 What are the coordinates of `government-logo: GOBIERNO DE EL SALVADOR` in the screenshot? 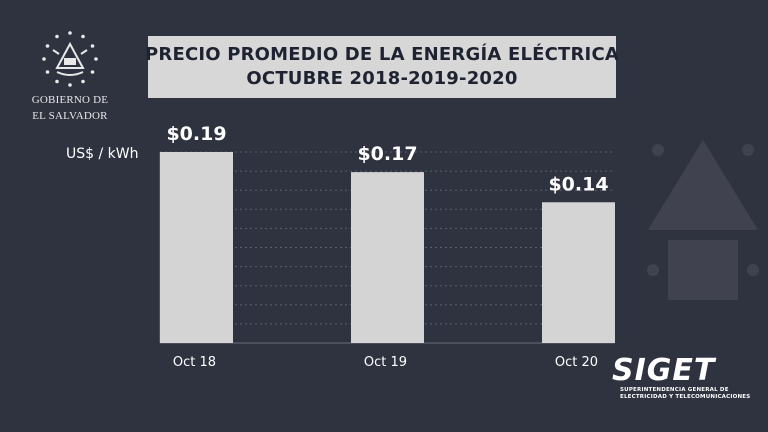 It's located at (70, 75).